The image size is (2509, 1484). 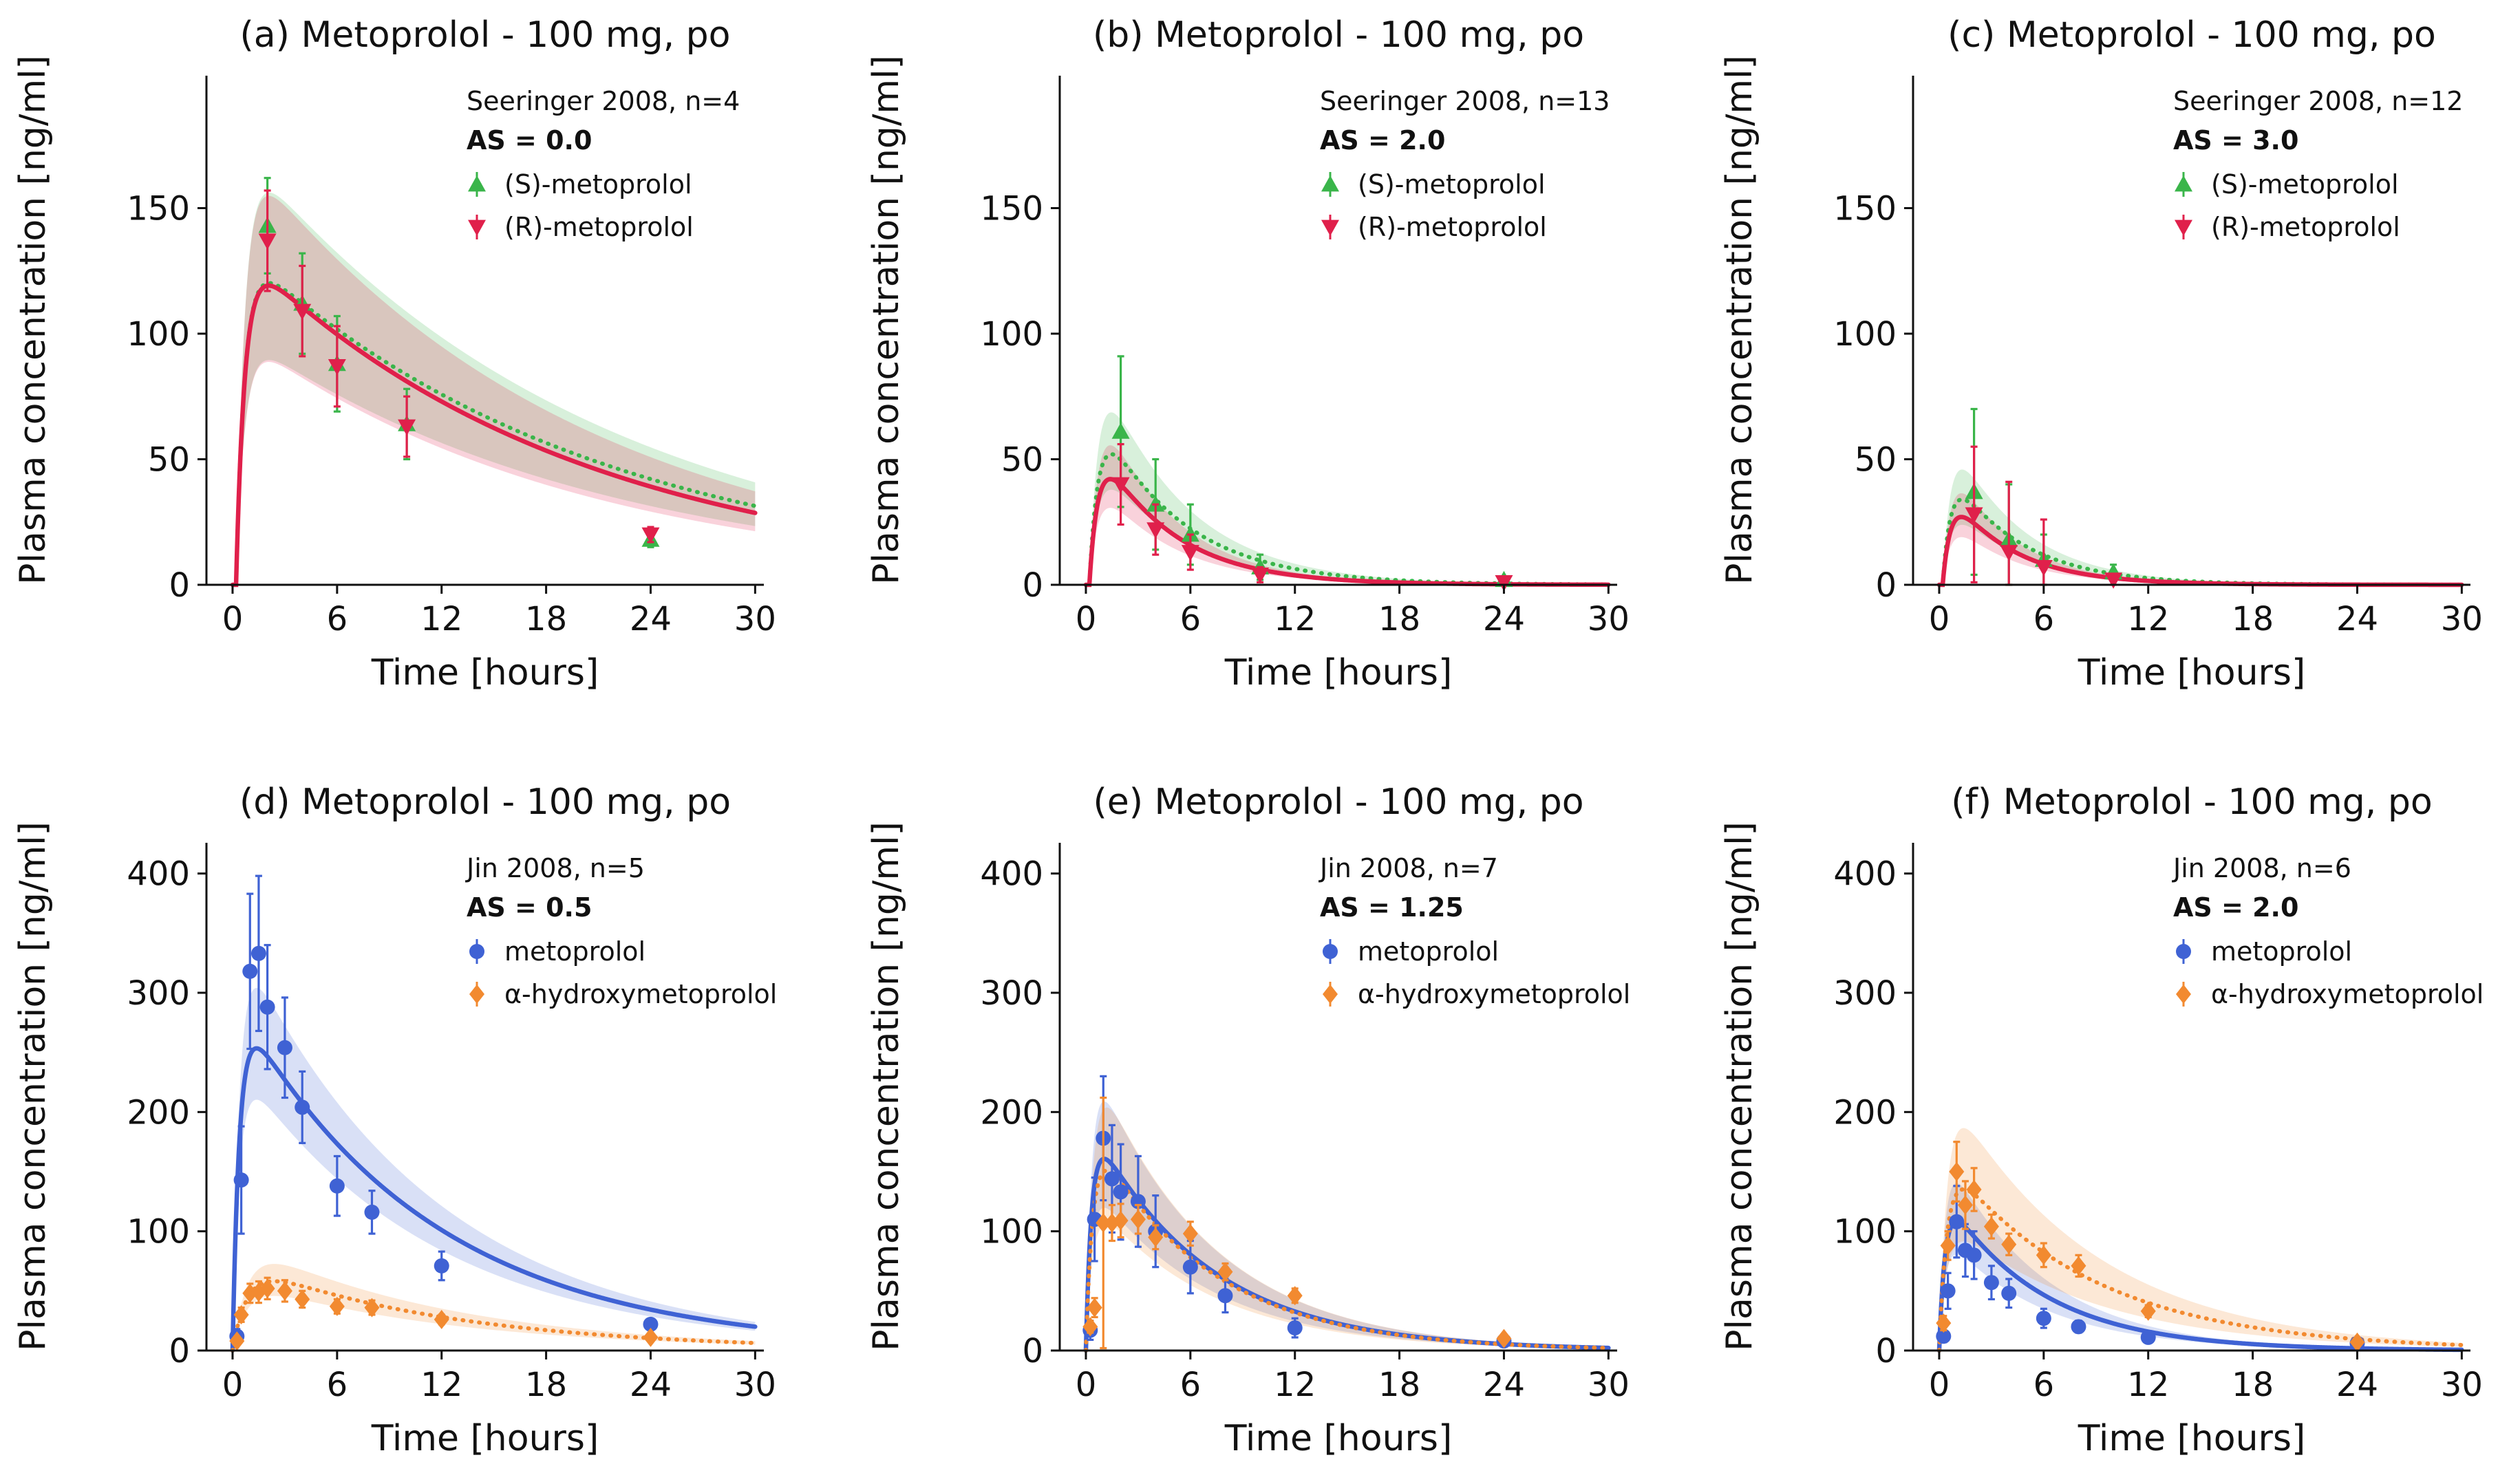 I want to click on legend-entry-label: metoprolol, so click(x=1428, y=951).